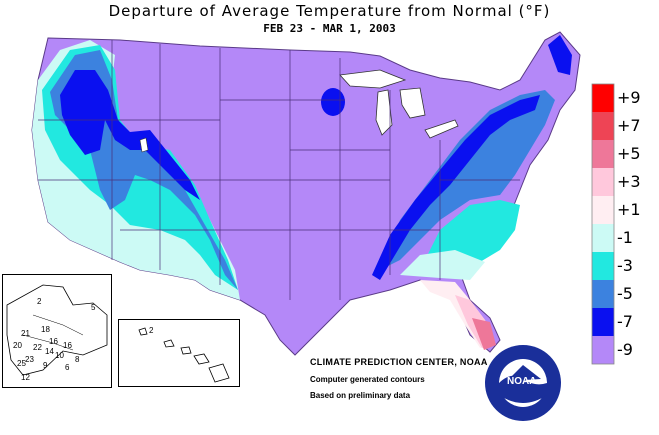 The height and width of the screenshot is (435, 659). Describe the element at coordinates (17, 345) in the screenshot. I see `alaska-contour-label: 20` at that location.